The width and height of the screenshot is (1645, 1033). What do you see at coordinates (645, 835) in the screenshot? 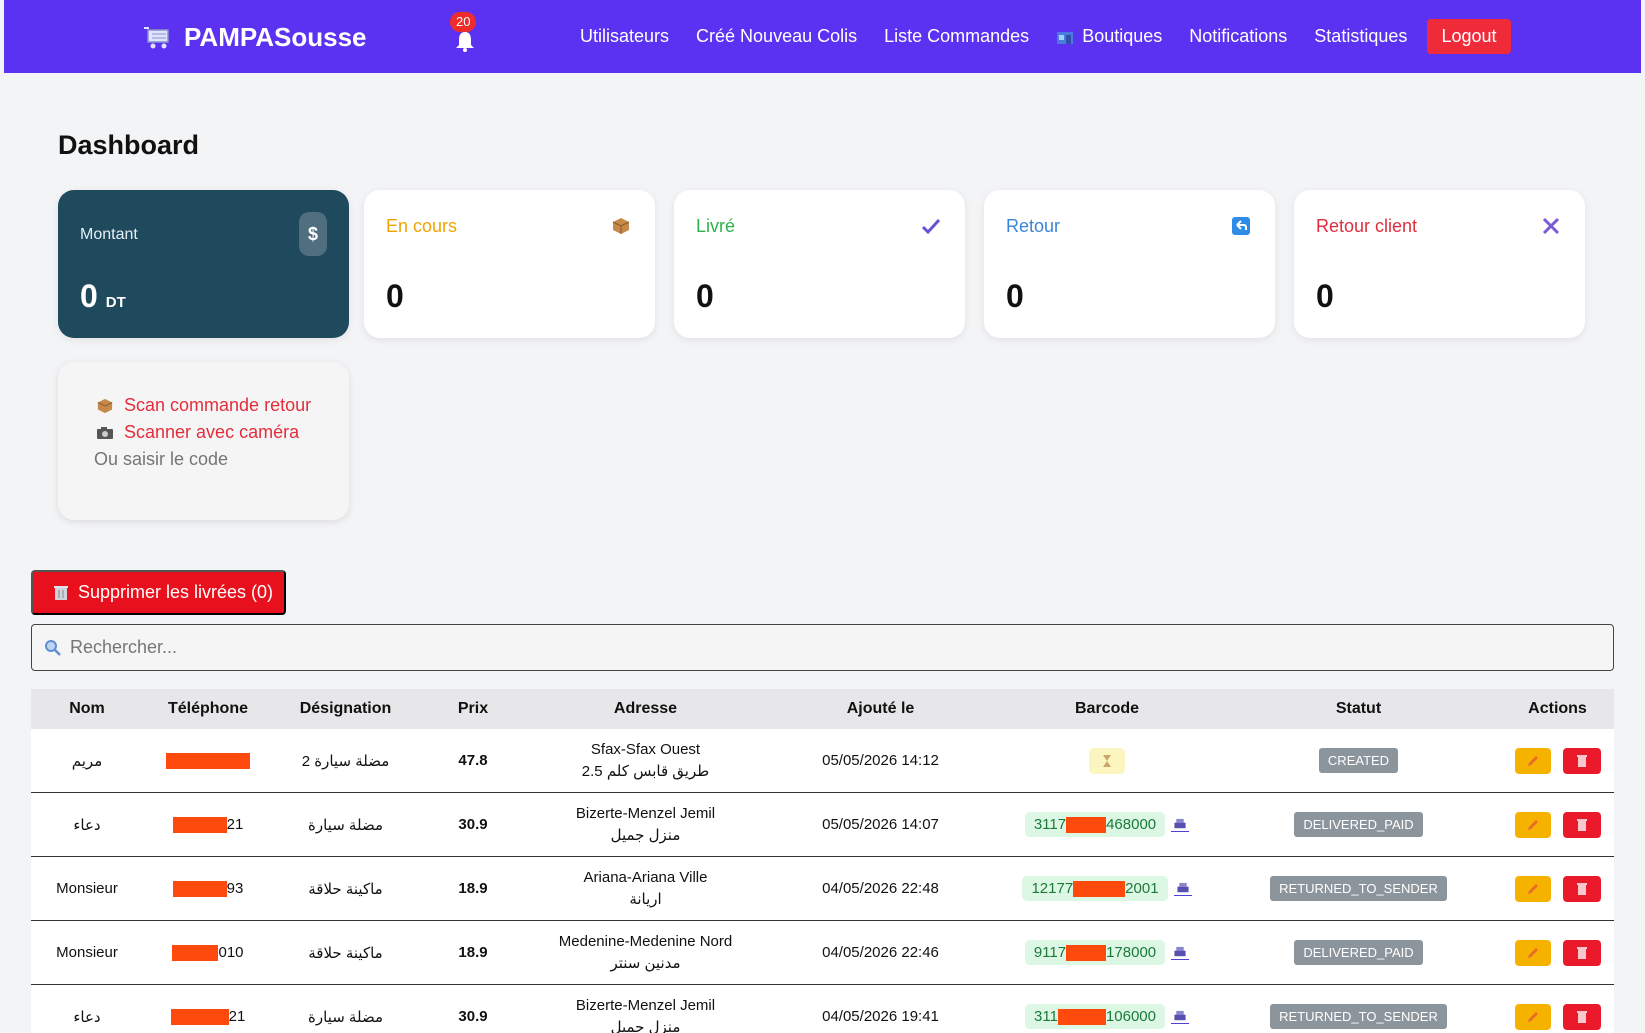
I see `address-line-2: منزل جميل` at bounding box center [645, 835].